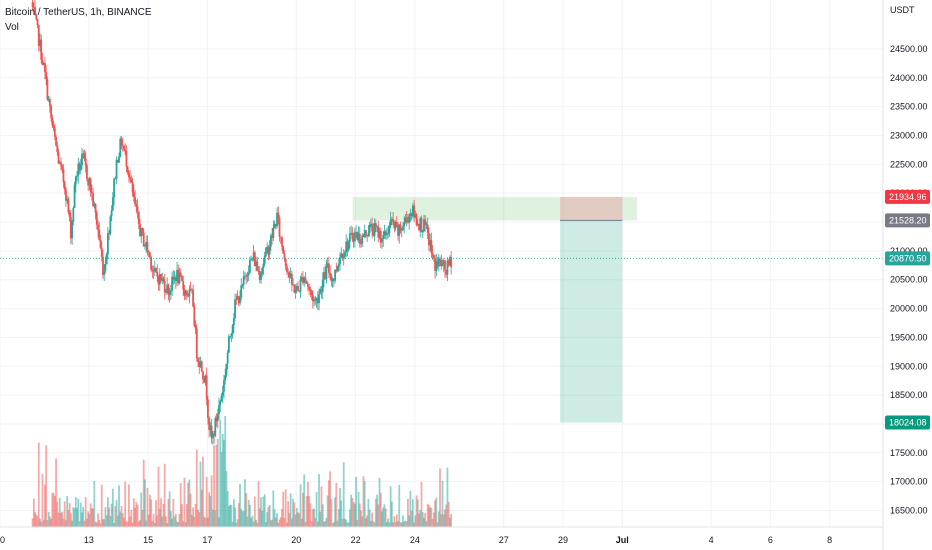  What do you see at coordinates (591, 321) in the screenshot?
I see `take-profit-zone` at bounding box center [591, 321].